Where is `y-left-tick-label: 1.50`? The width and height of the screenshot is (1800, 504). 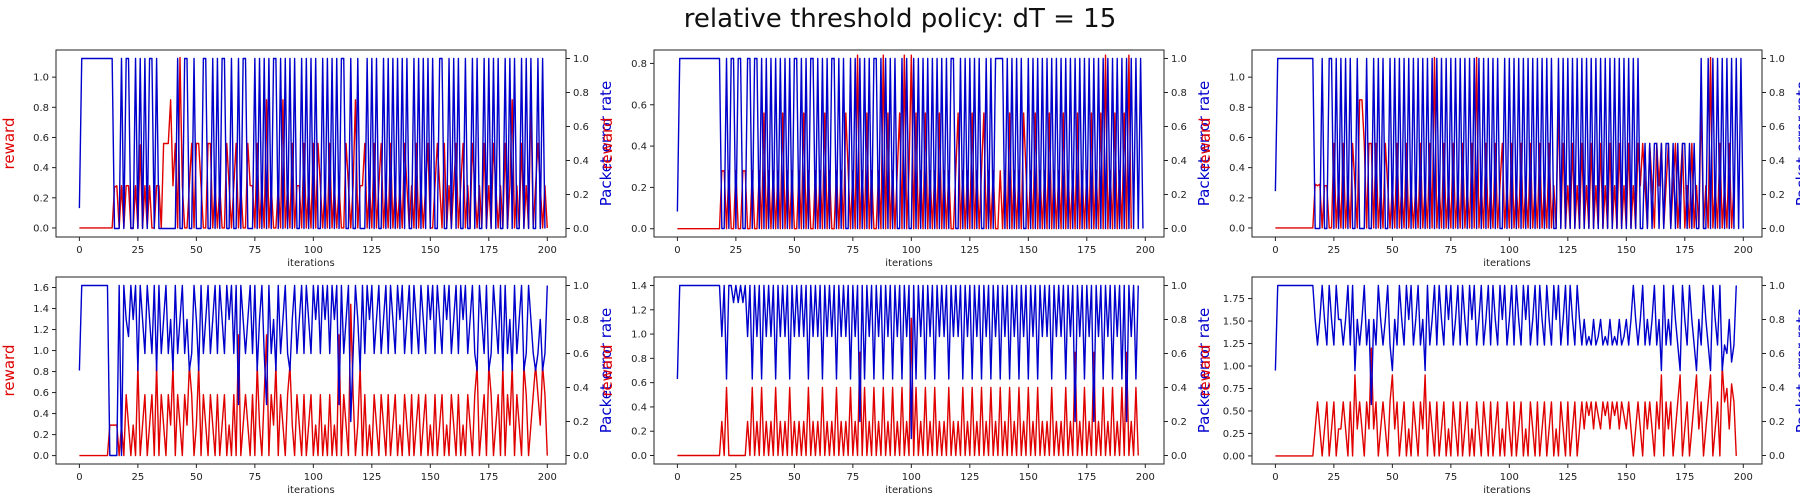 y-left-tick-label: 1.50 is located at coordinates (1234, 322).